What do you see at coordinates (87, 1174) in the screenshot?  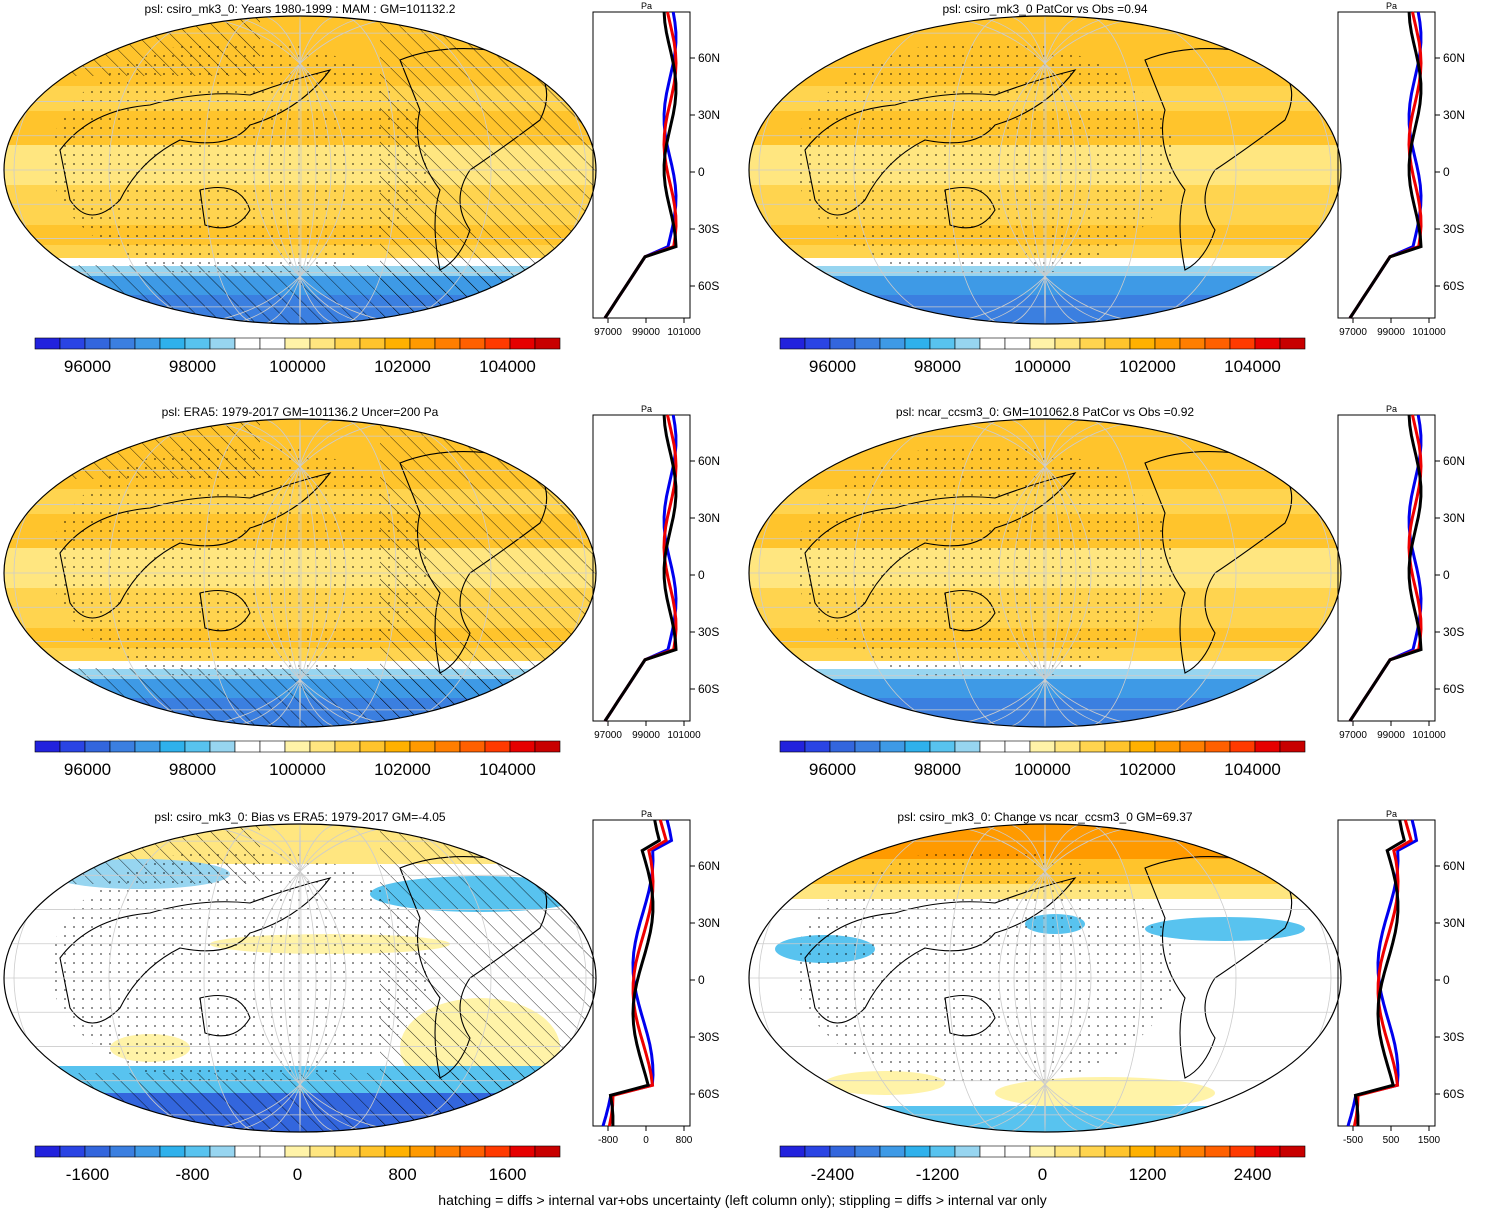 I see `colorbar-label: -1600` at bounding box center [87, 1174].